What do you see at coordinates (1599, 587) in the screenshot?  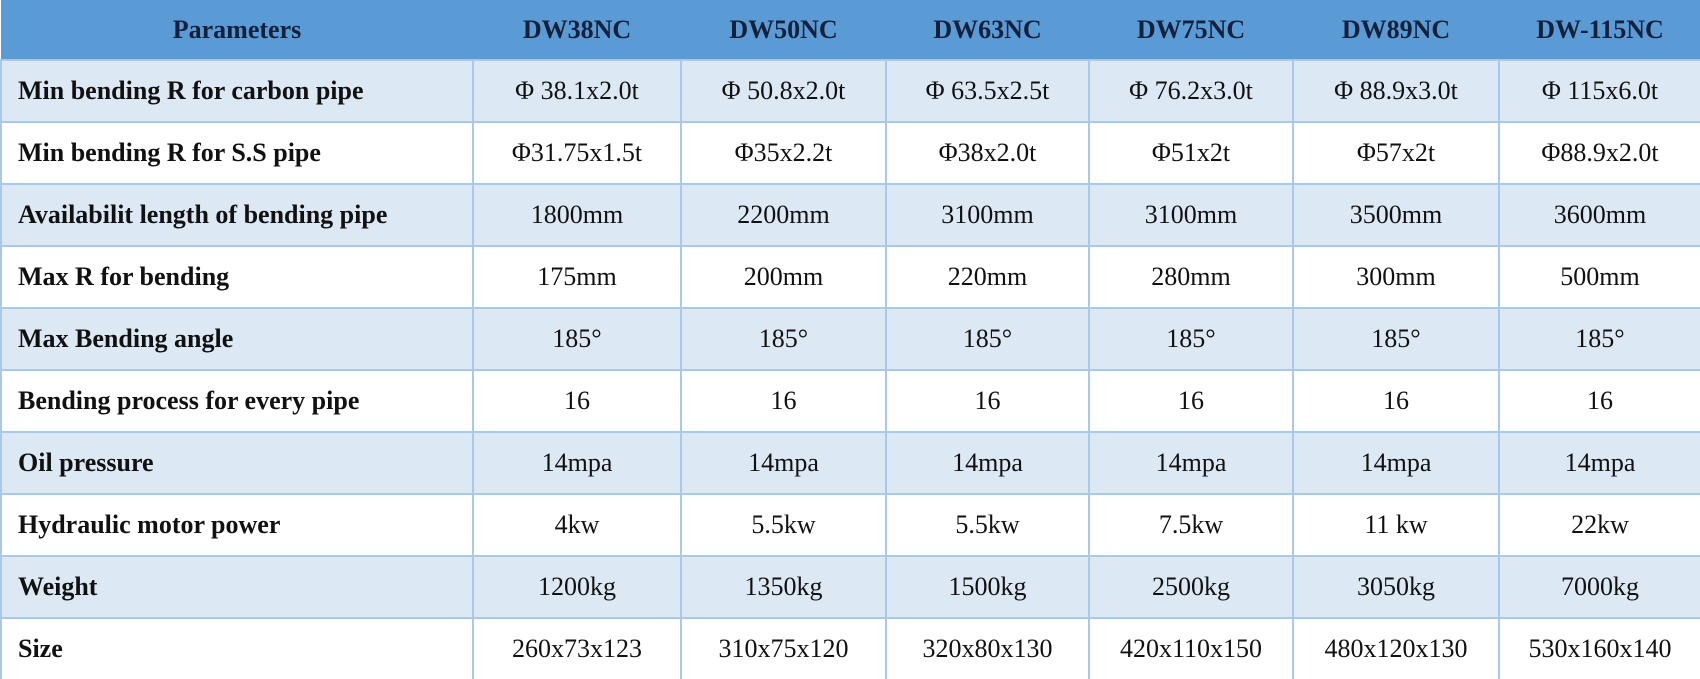 I see `value-cell: 7000kg` at bounding box center [1599, 587].